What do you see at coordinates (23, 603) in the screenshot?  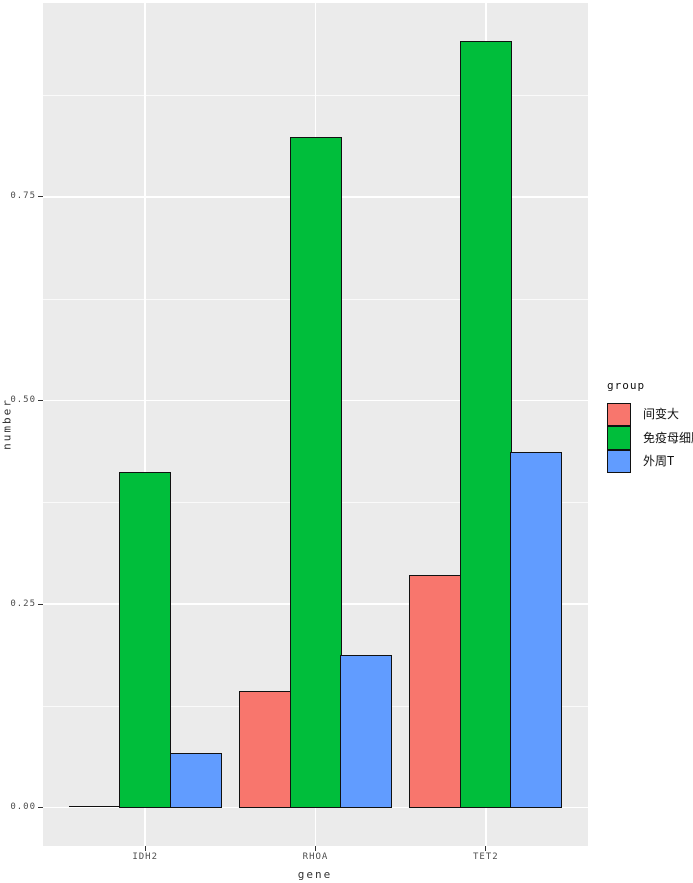 I see `y-tick-label: 0.25` at bounding box center [23, 603].